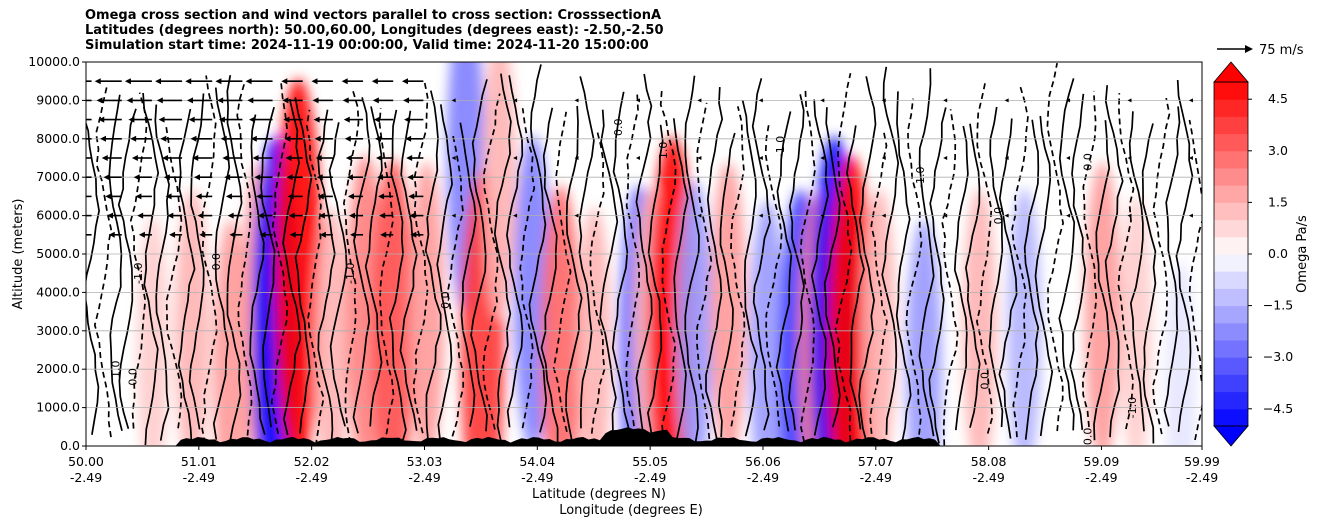 The width and height of the screenshot is (1320, 526). I want to click on colorbar-tick-label-3: 0.0, so click(1278, 253).